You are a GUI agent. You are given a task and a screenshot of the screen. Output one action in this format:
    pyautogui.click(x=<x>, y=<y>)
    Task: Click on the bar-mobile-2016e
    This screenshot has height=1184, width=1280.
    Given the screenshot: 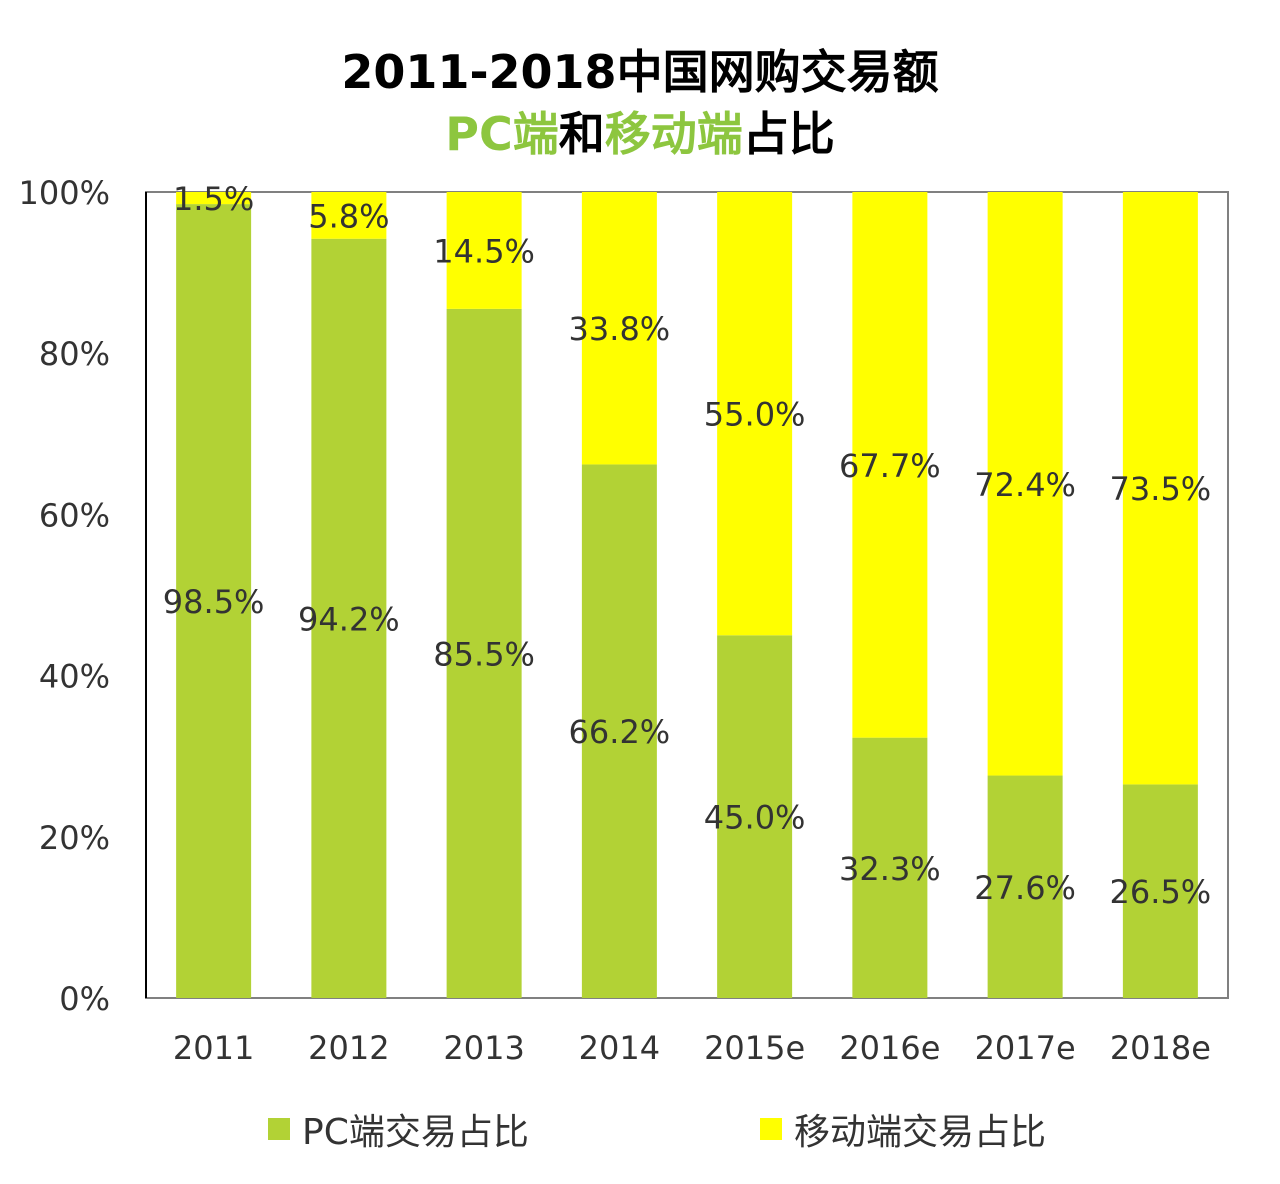 What is the action you would take?
    pyautogui.click(x=890, y=465)
    